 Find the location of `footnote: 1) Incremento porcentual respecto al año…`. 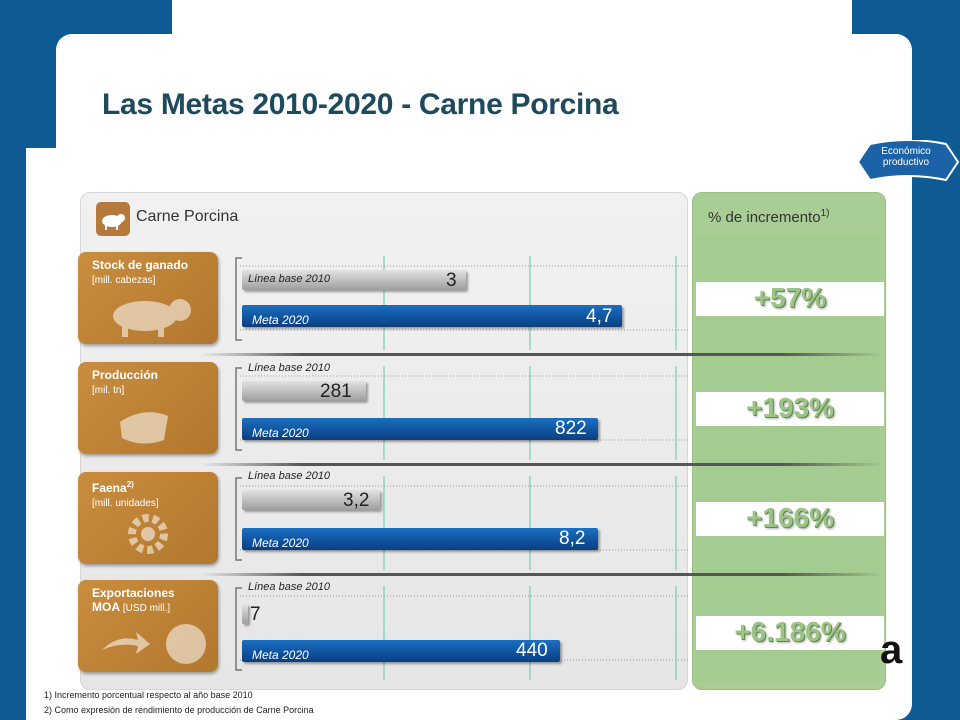

footnote: 1) Incremento porcentual respecto al año… is located at coordinates (148, 695).